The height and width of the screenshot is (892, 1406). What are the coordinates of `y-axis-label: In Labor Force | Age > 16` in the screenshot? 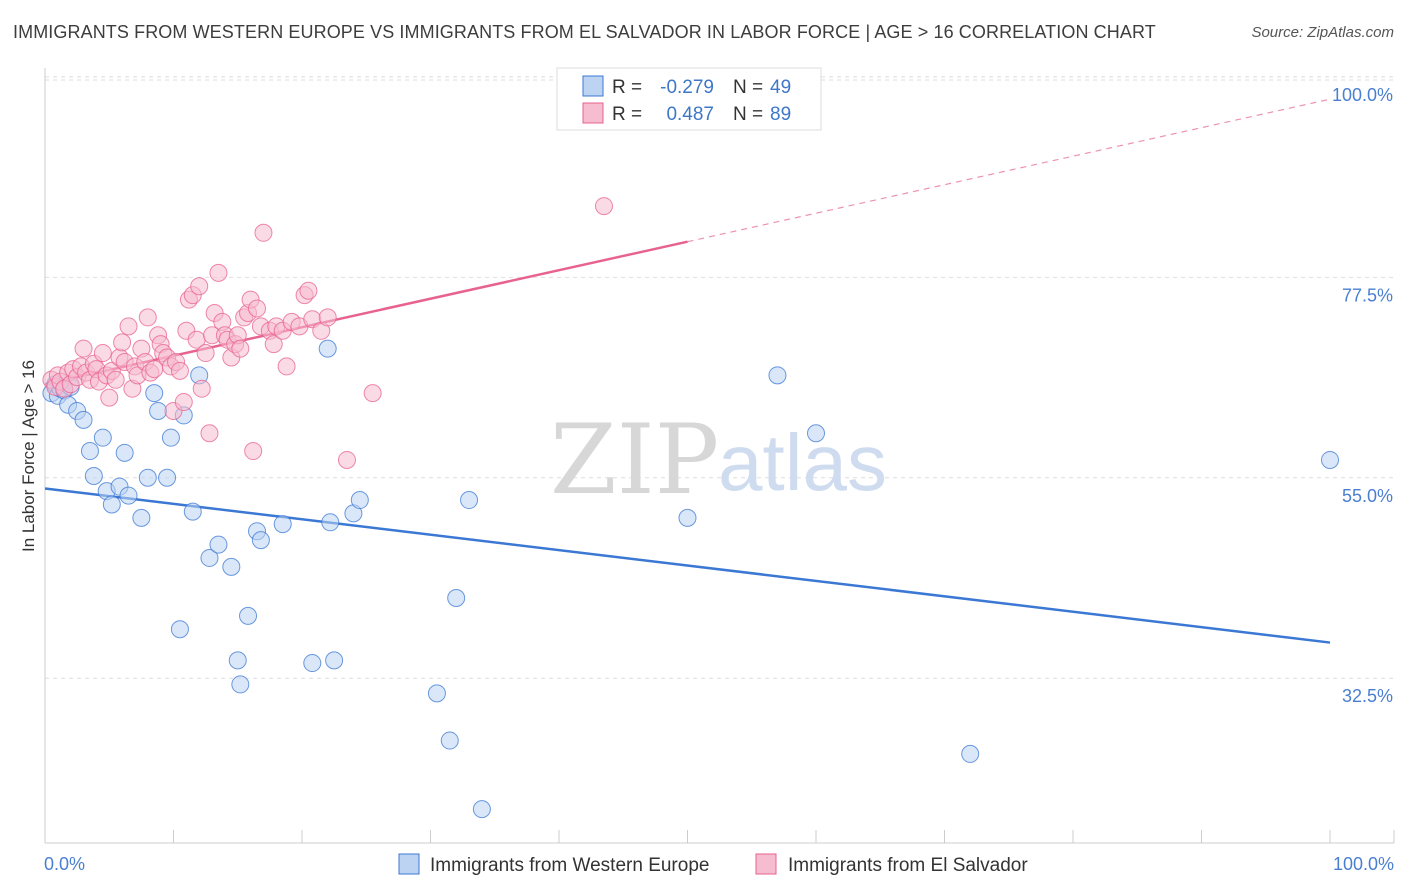 It's located at (28, 456).